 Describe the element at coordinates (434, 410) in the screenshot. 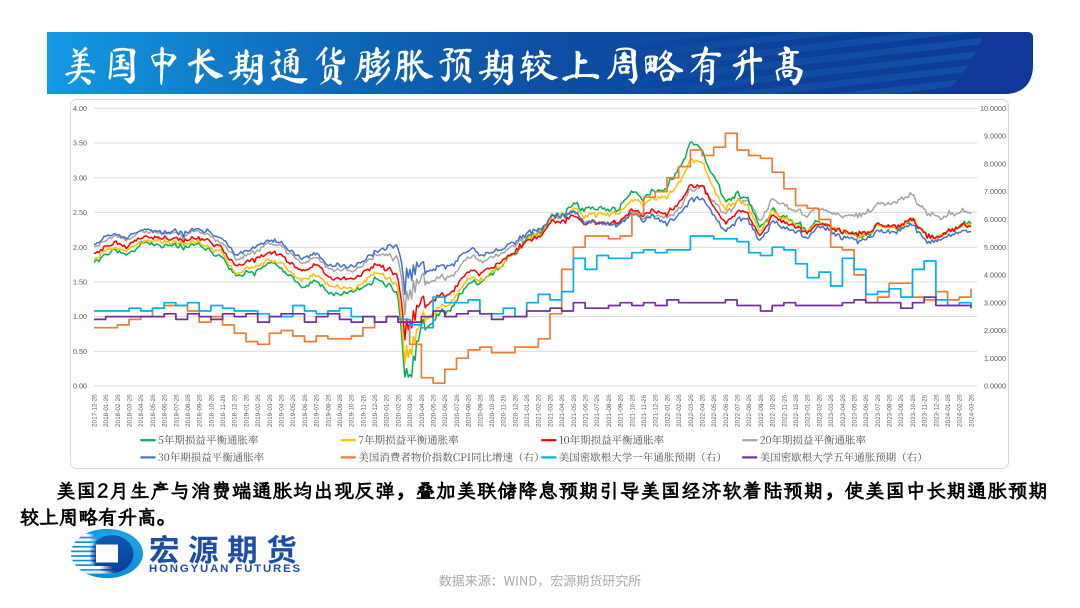

I see `svg-text: 2020-05-26` at that location.